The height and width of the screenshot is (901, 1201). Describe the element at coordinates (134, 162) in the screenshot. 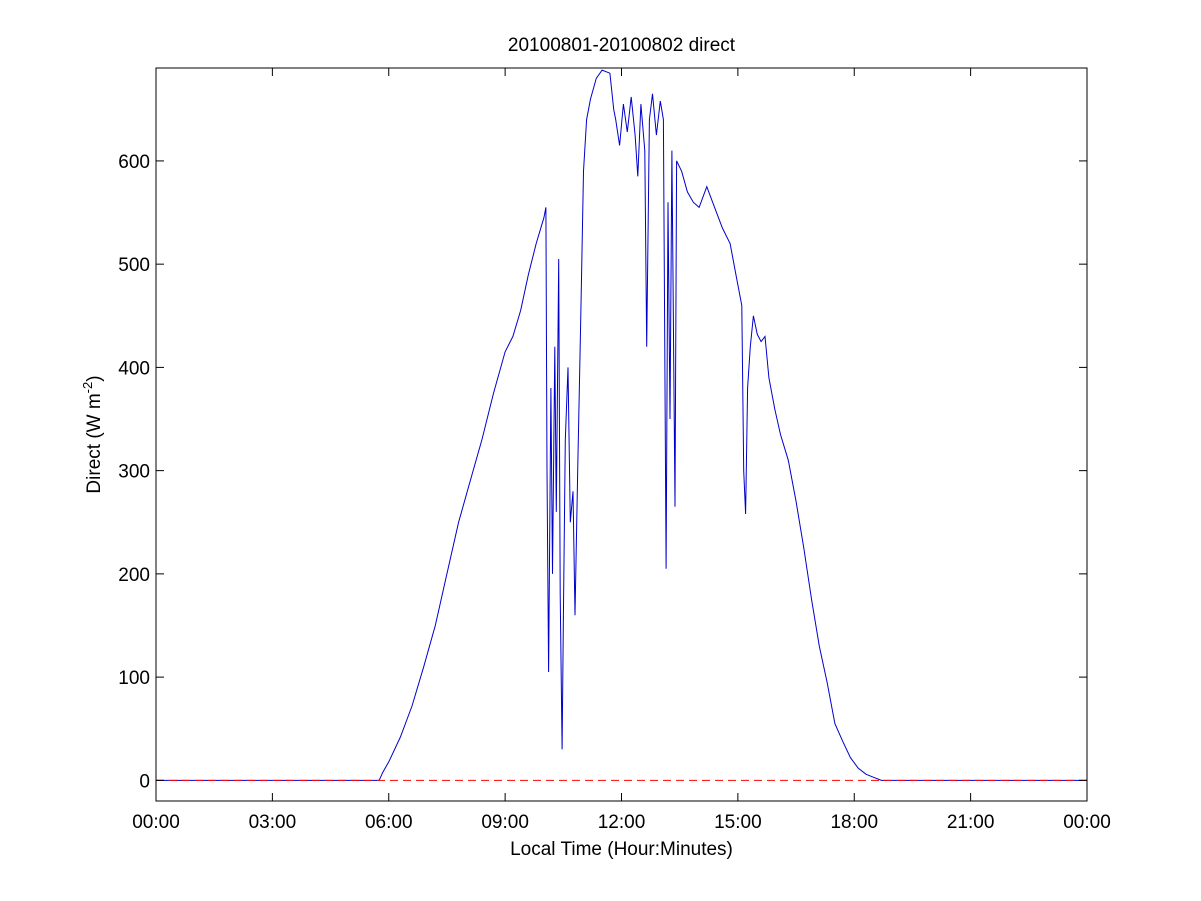

I see `y-tick-label: 600` at that location.